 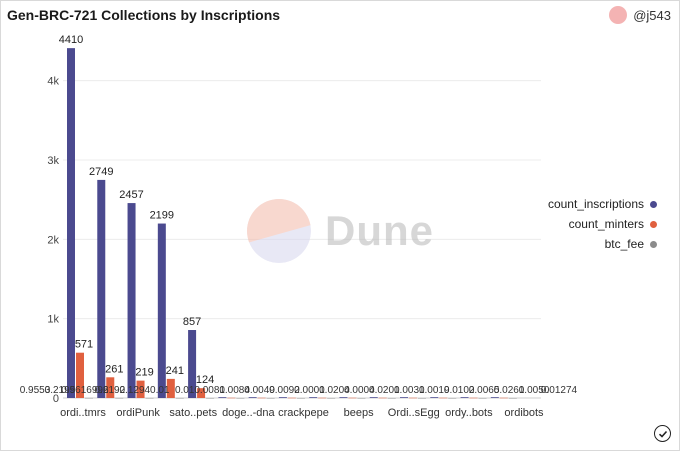 I want to click on baseline-value-label: 0.0102, so click(x=459, y=390).